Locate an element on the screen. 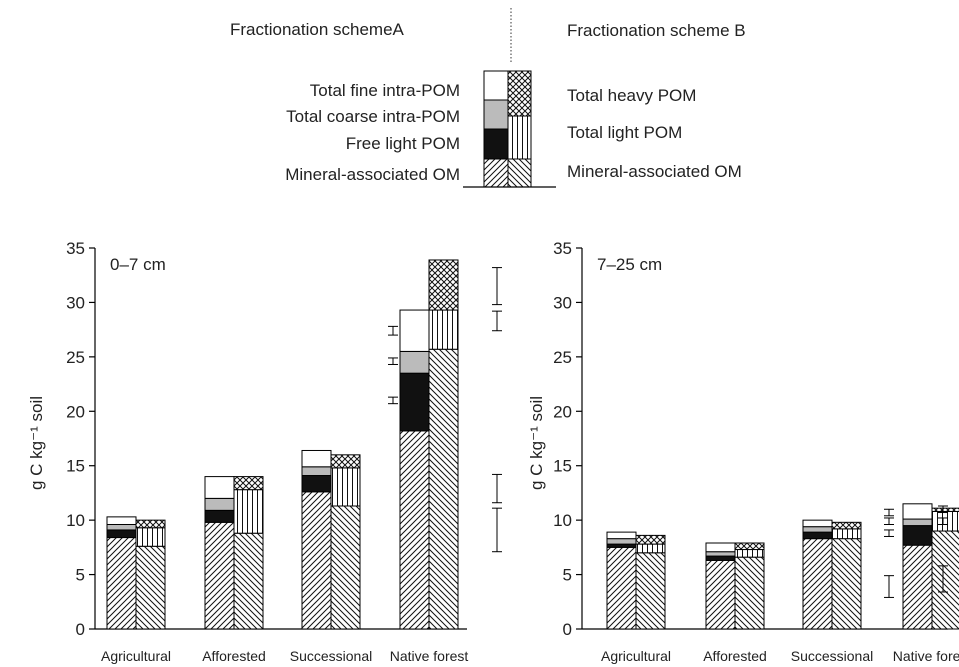 This screenshot has width=959, height=667. y-axis-label-right: g C kg⁻¹ soil is located at coordinates (536, 443).